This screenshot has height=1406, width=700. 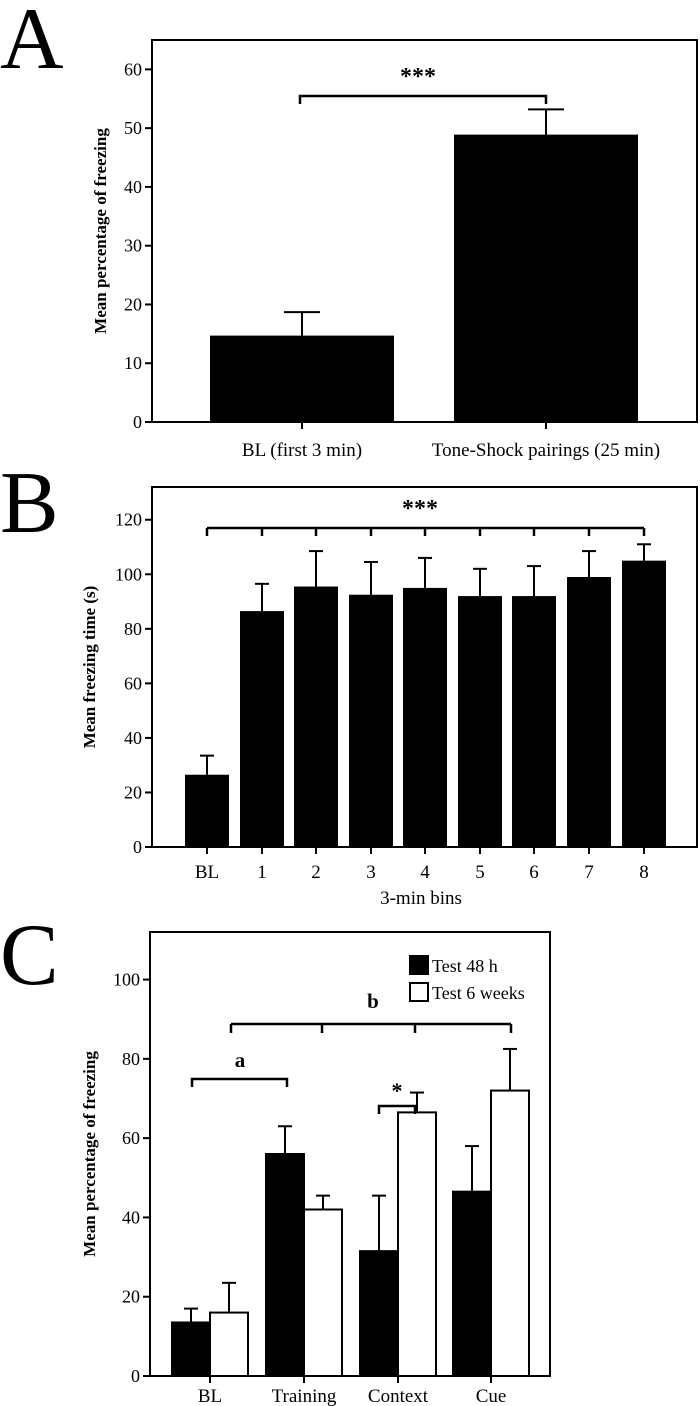 What do you see at coordinates (480, 872) in the screenshot?
I see `x-tick-label: 5` at bounding box center [480, 872].